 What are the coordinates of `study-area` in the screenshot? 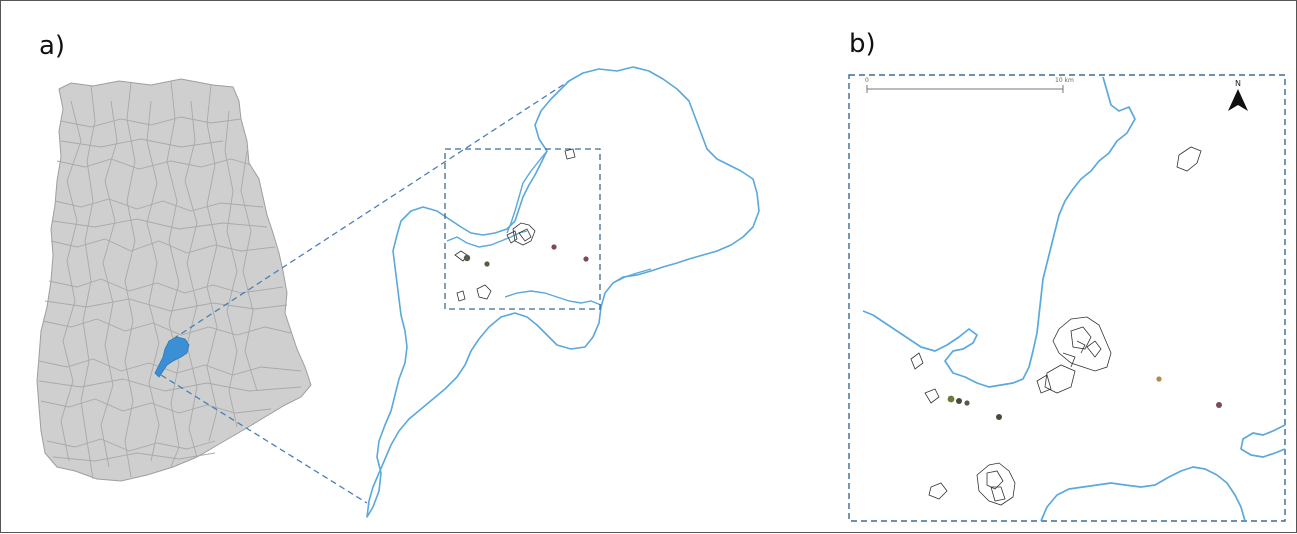 It's located at (172, 357).